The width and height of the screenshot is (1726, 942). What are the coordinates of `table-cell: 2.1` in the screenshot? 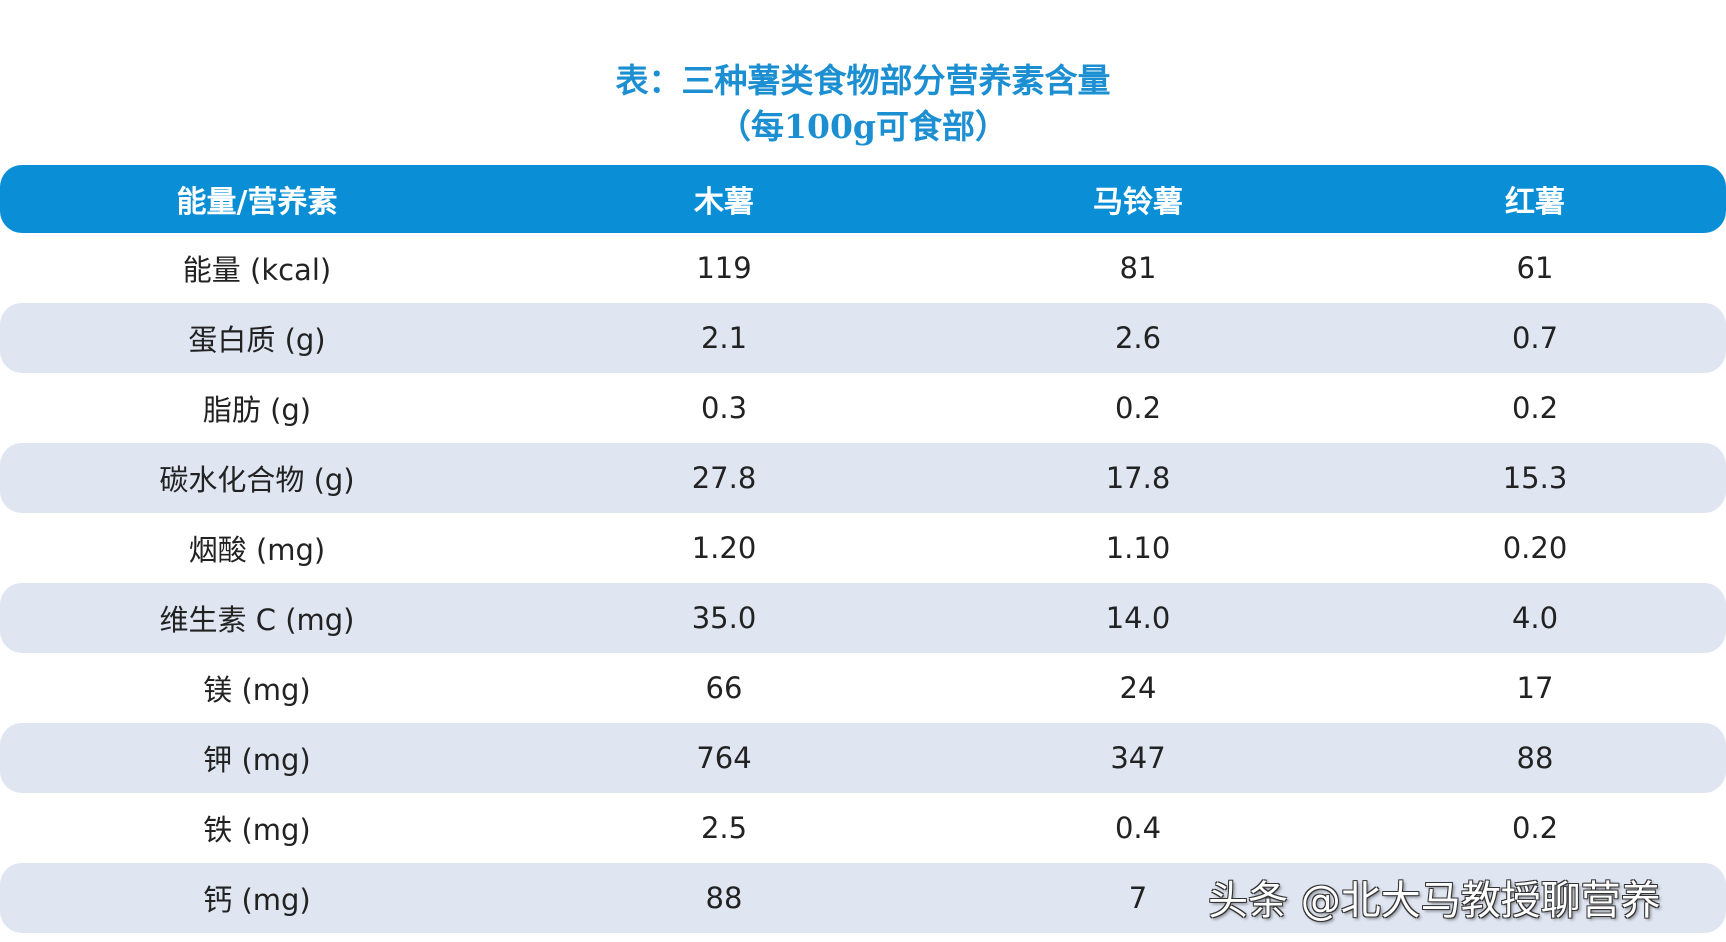 It's located at (724, 338).